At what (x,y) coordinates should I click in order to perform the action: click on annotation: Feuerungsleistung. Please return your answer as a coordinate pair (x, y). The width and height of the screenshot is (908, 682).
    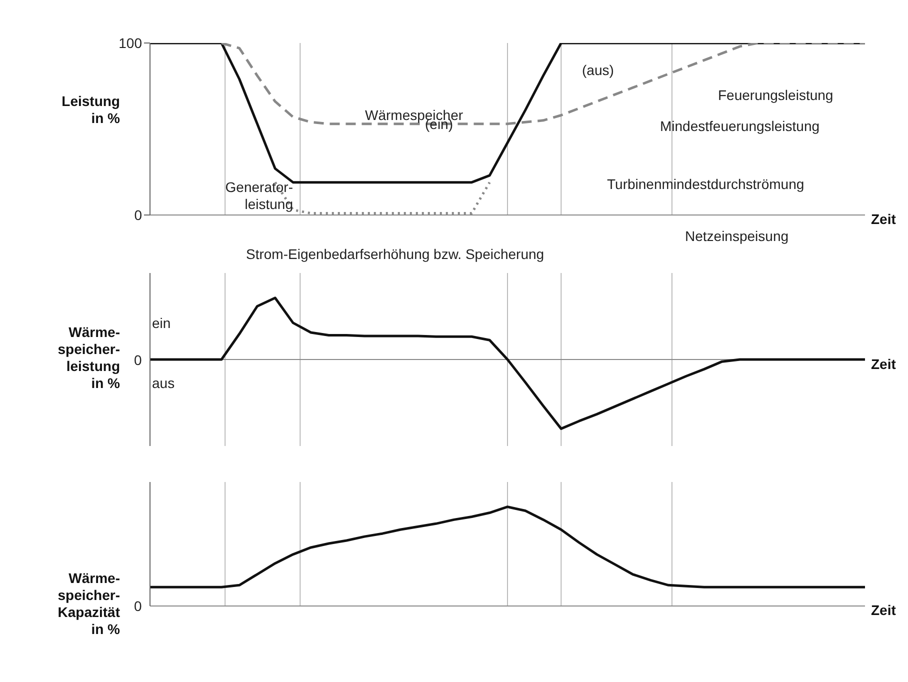
    Looking at the image, I should click on (776, 95).